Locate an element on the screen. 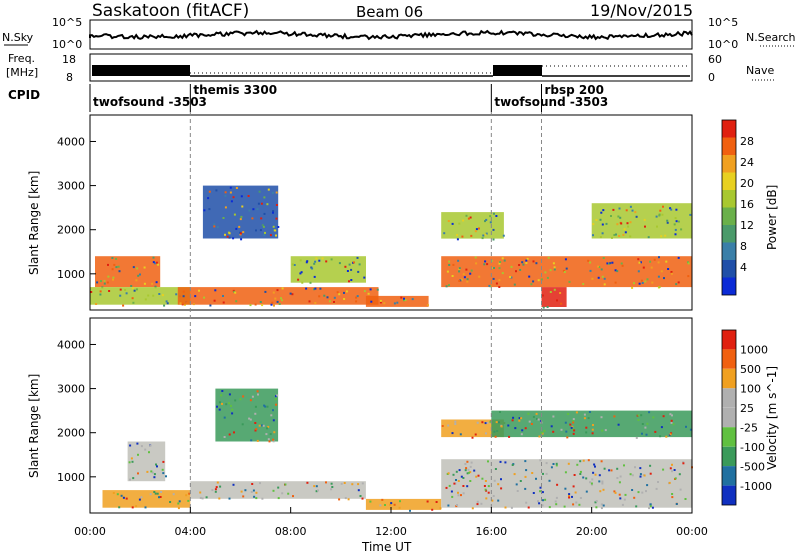 This screenshot has width=800, height=554. noise-panel-frame is located at coordinates (391, 34).